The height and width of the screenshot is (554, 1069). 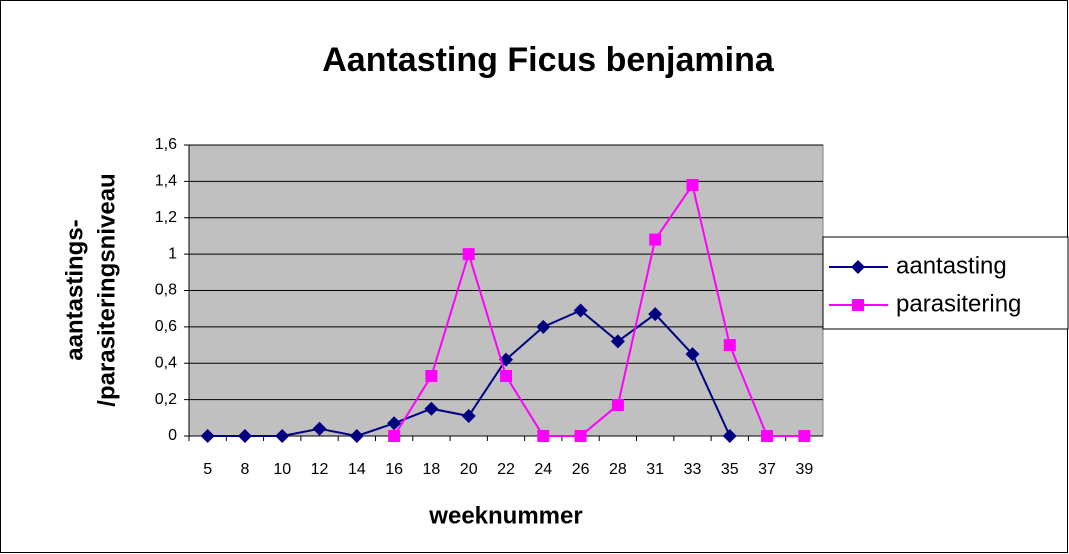 I want to click on x-tick-label: 24, so click(x=543, y=469).